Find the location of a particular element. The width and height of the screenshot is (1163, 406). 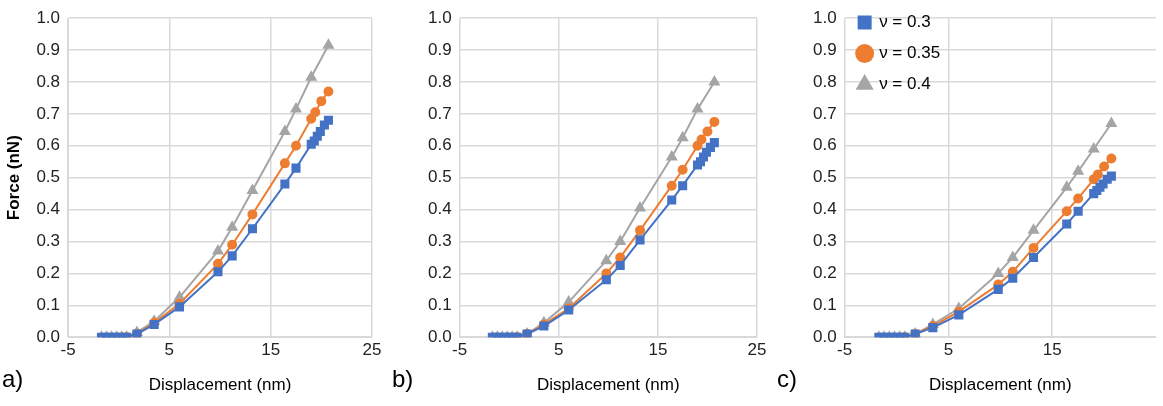

legend-label: ν = 0.3 is located at coordinates (905, 22).